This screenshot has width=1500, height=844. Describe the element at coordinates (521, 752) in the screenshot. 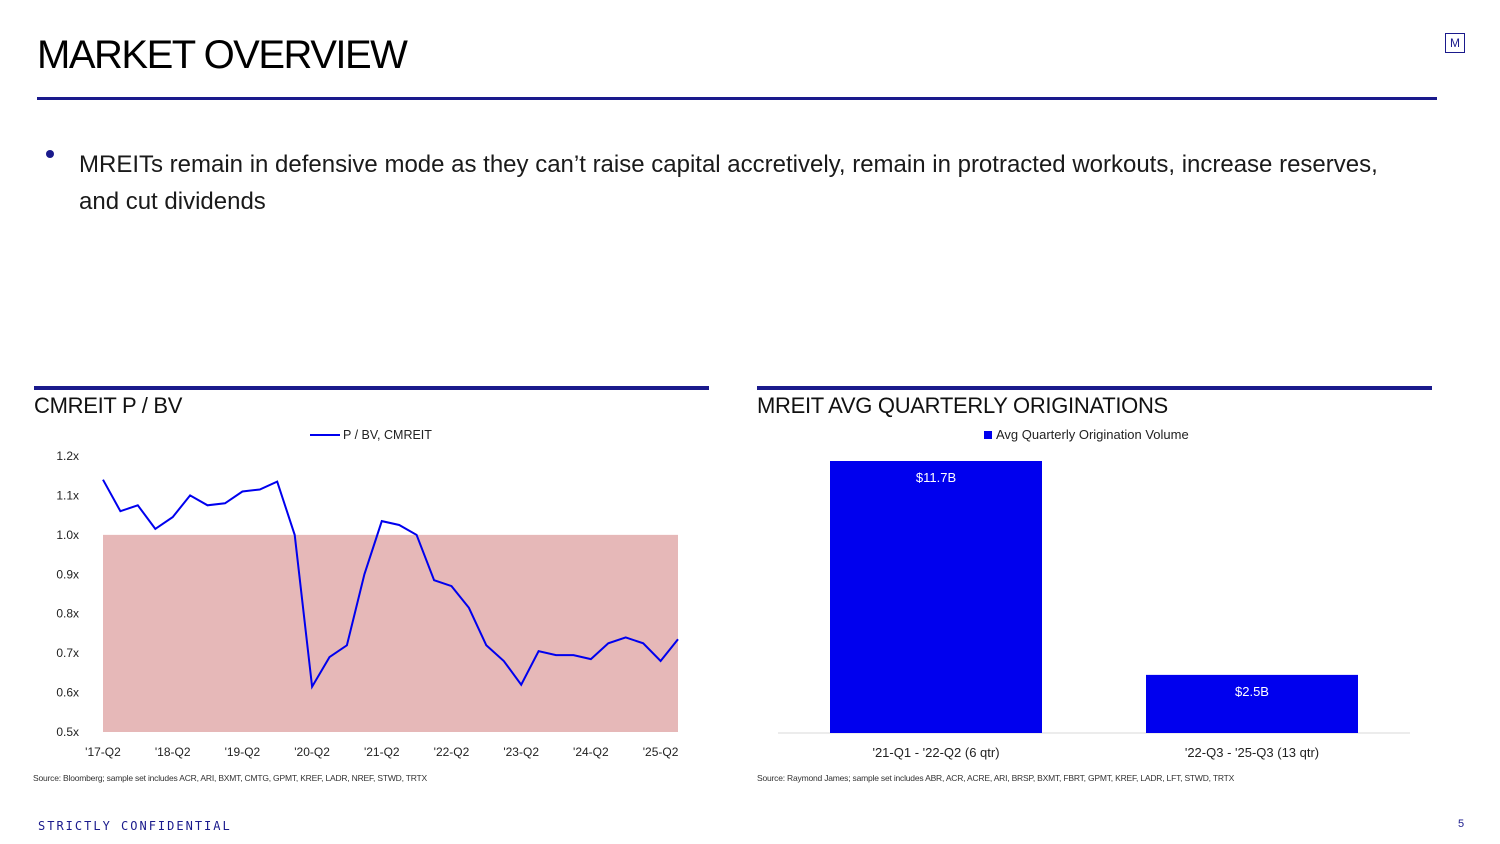

I see `x-tick-label: '23-Q2` at that location.